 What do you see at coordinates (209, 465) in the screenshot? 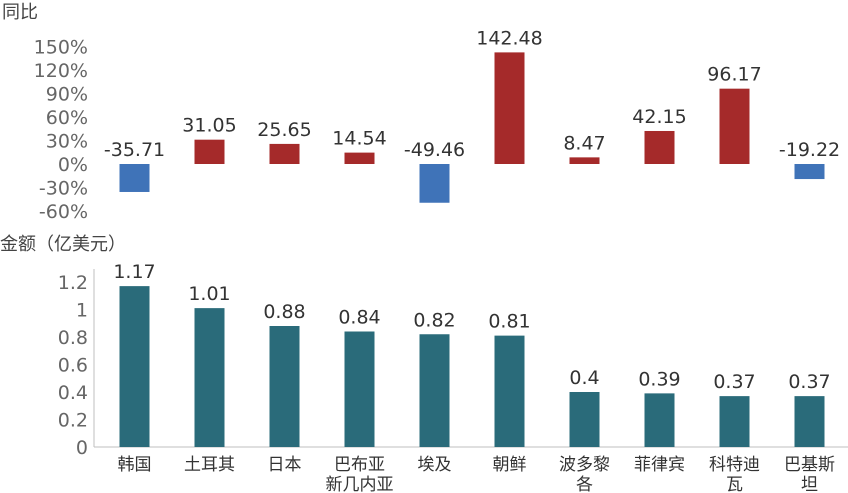
I see `category-label: 土耳其` at bounding box center [209, 465].